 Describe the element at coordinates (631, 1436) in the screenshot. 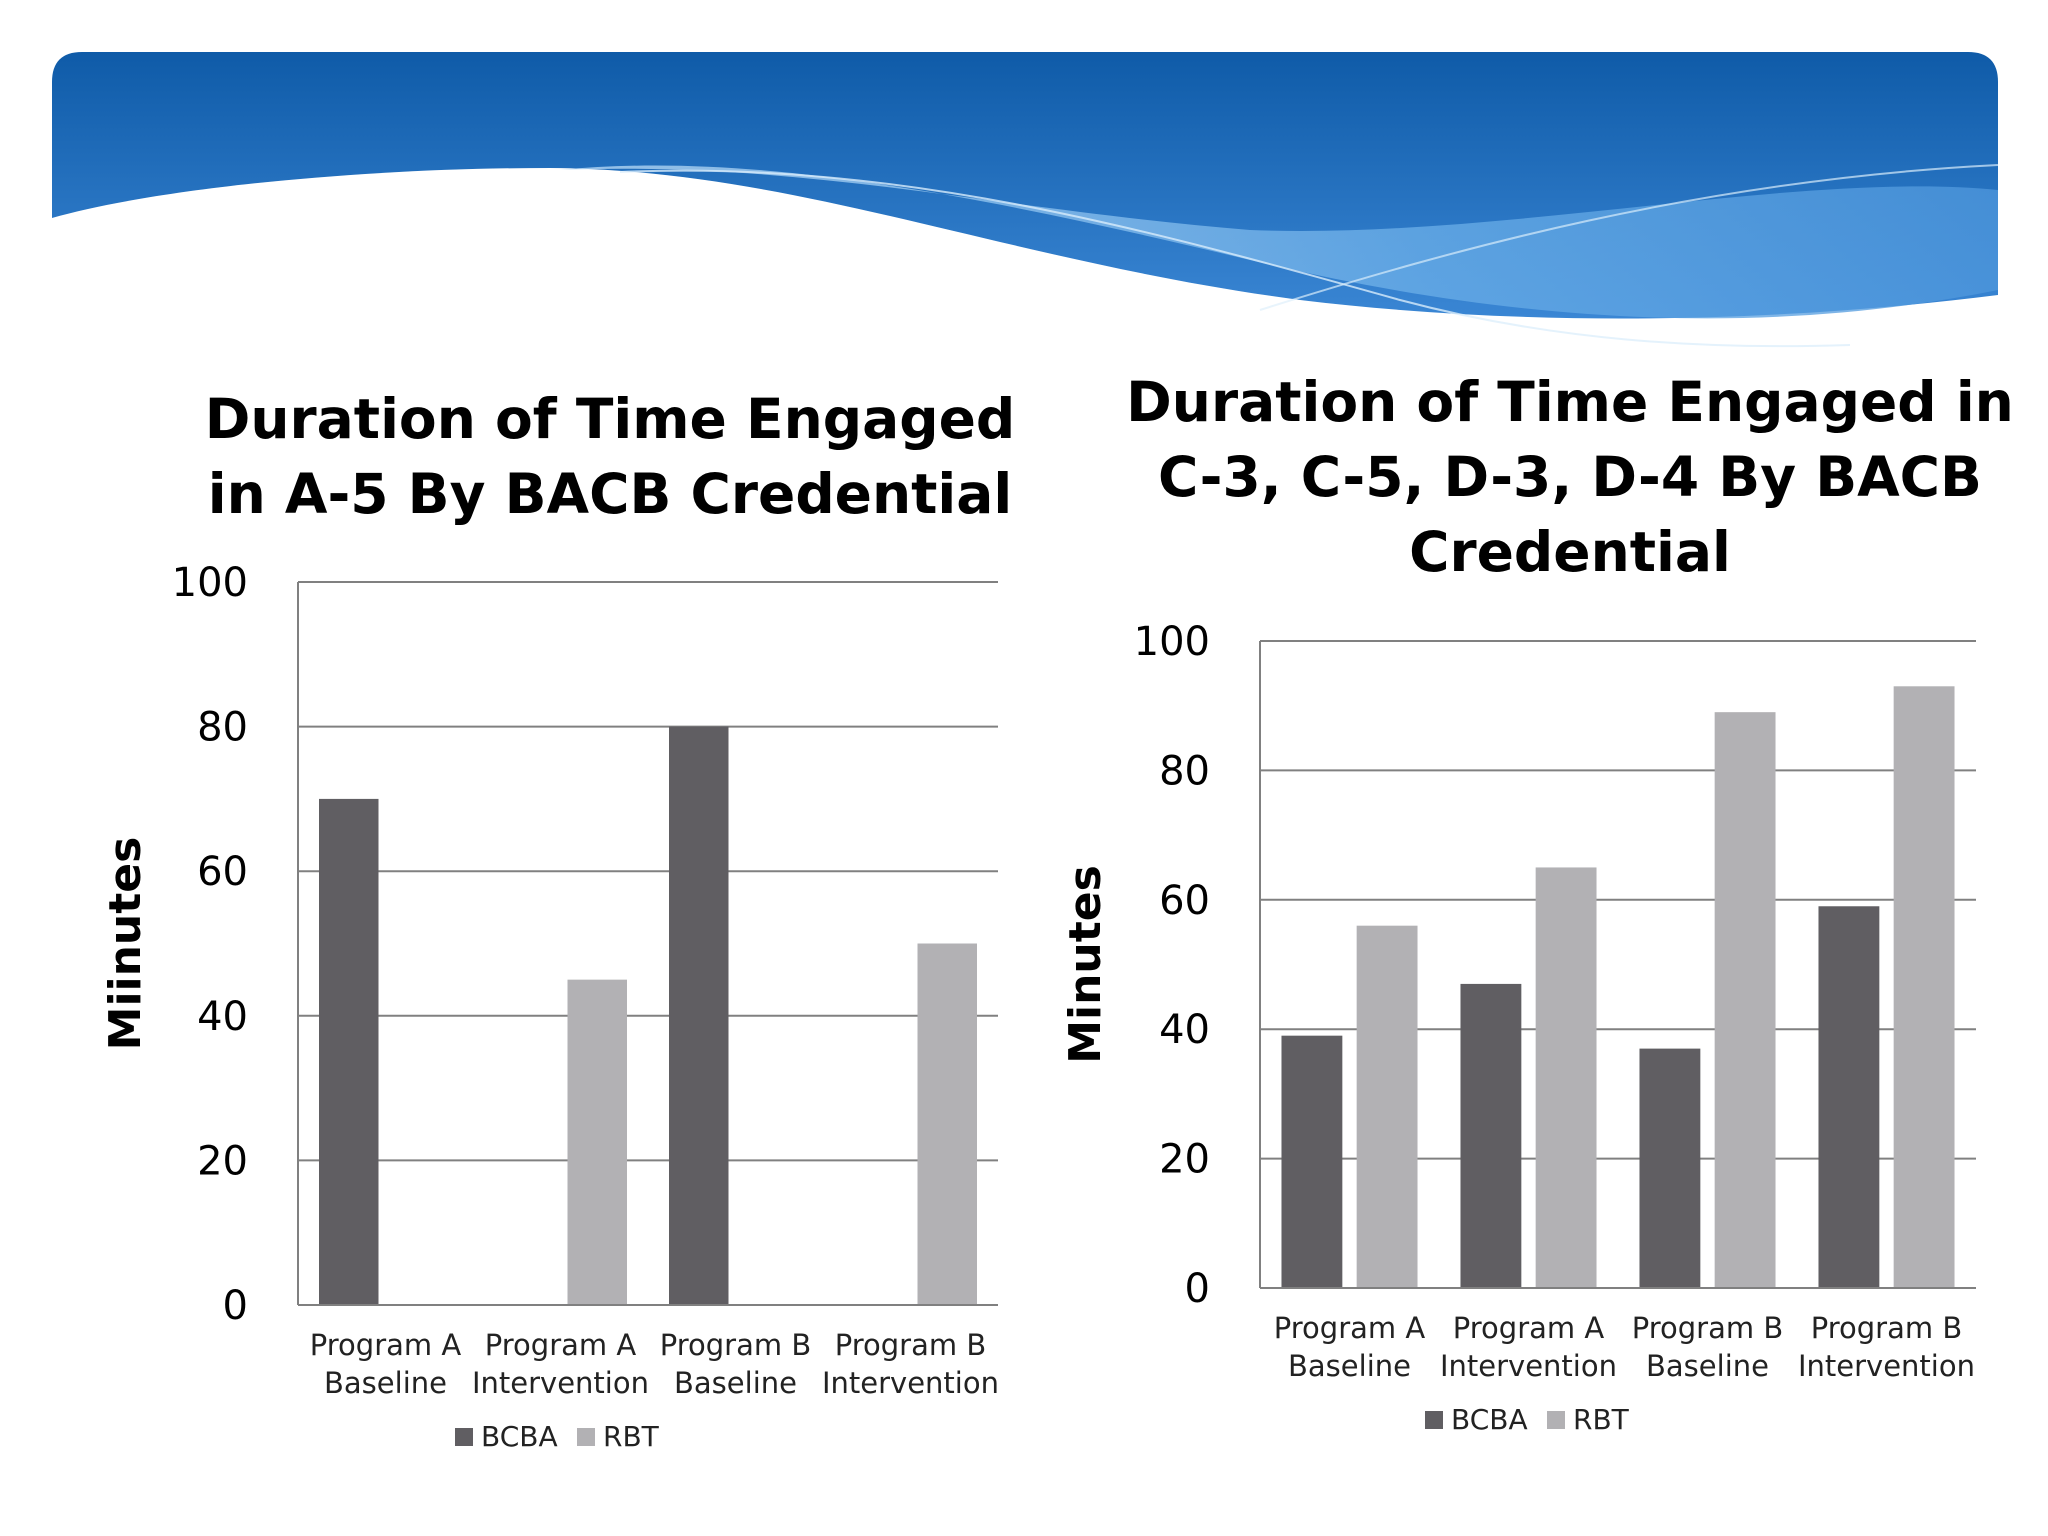

I see `chart-left-legend-label: RBT` at that location.